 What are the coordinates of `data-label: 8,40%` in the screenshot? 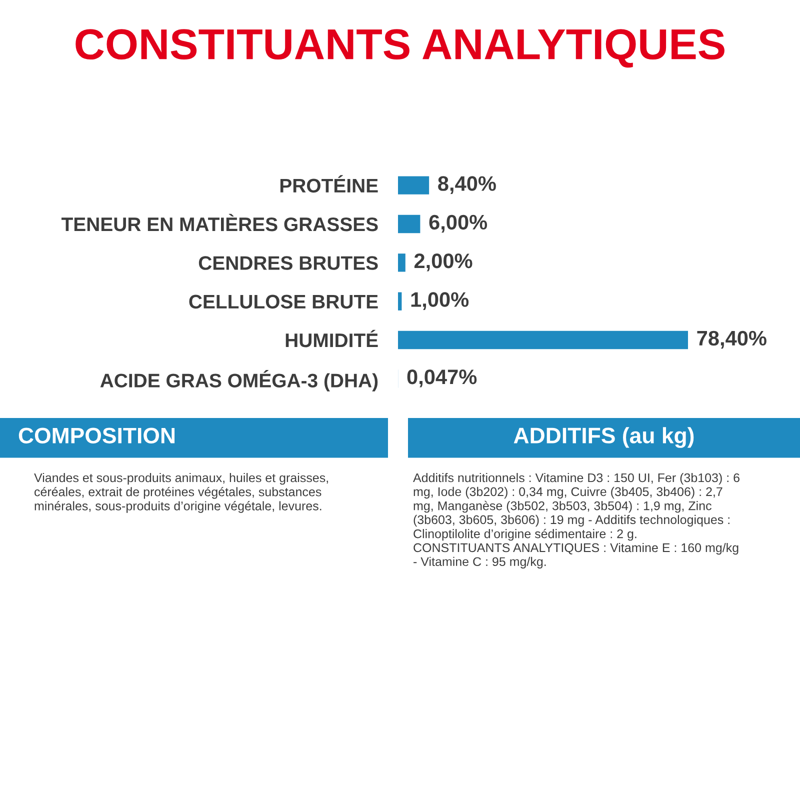 It's located at (467, 185).